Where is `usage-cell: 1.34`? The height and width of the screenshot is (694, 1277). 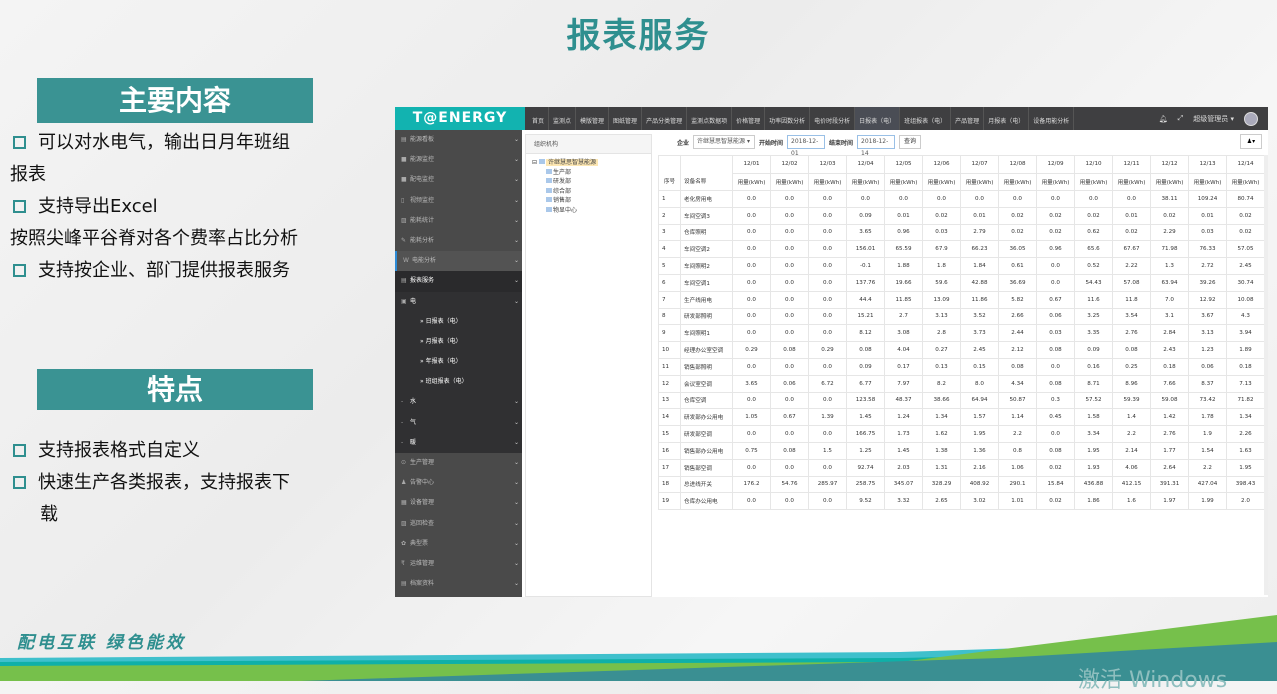
usage-cell: 1.34 is located at coordinates (941, 417).